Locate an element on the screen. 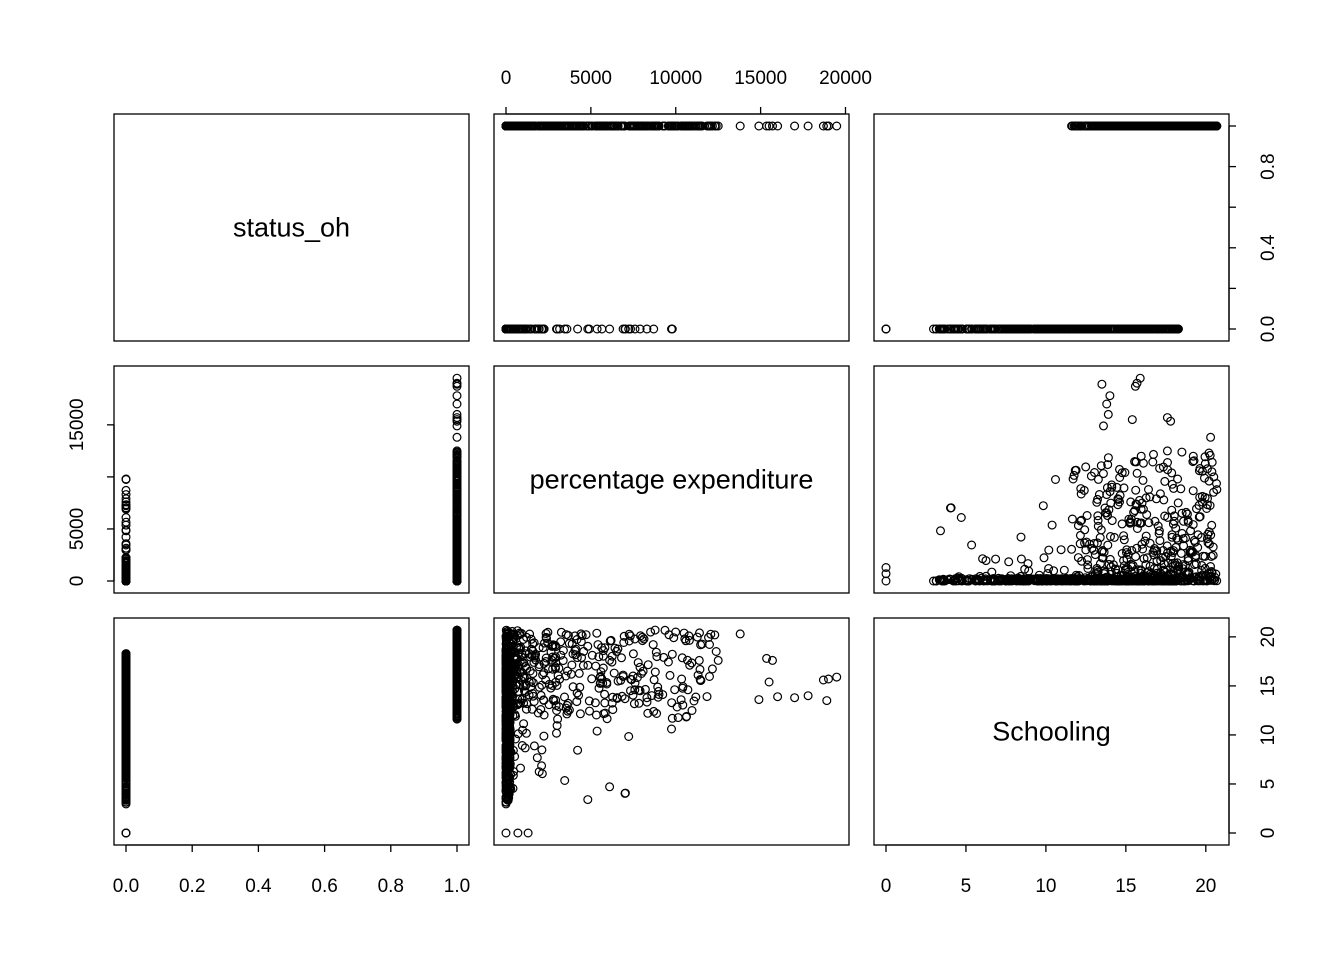  diagonal-label: percentage expenditure is located at coordinates (672, 480).